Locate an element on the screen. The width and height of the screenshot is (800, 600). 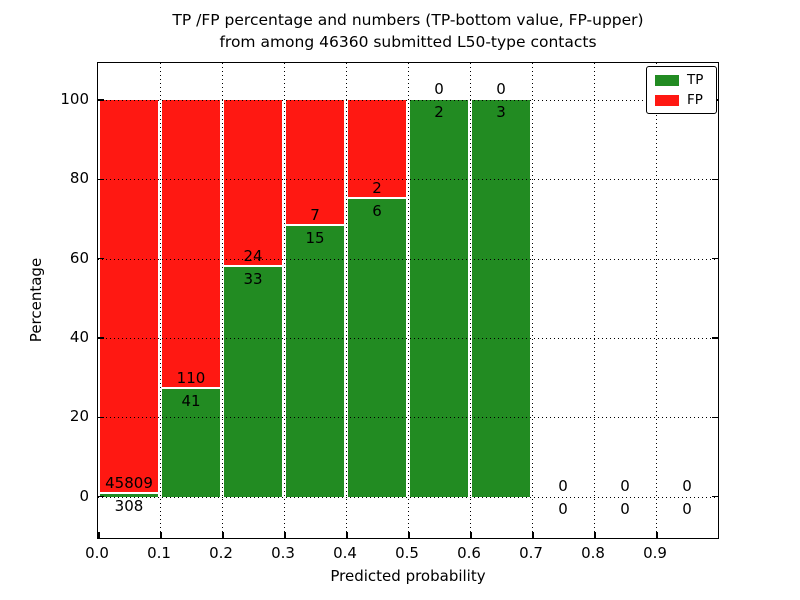
bar-label-tp: 308 is located at coordinates (129, 506).